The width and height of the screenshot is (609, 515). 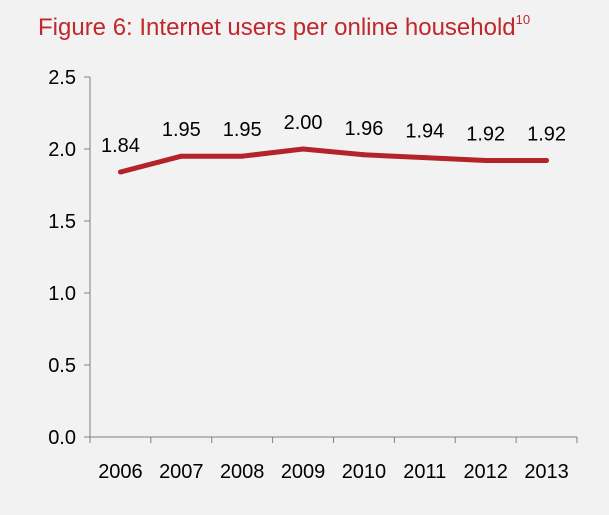 I want to click on data-label: 2.00, so click(x=303, y=123).